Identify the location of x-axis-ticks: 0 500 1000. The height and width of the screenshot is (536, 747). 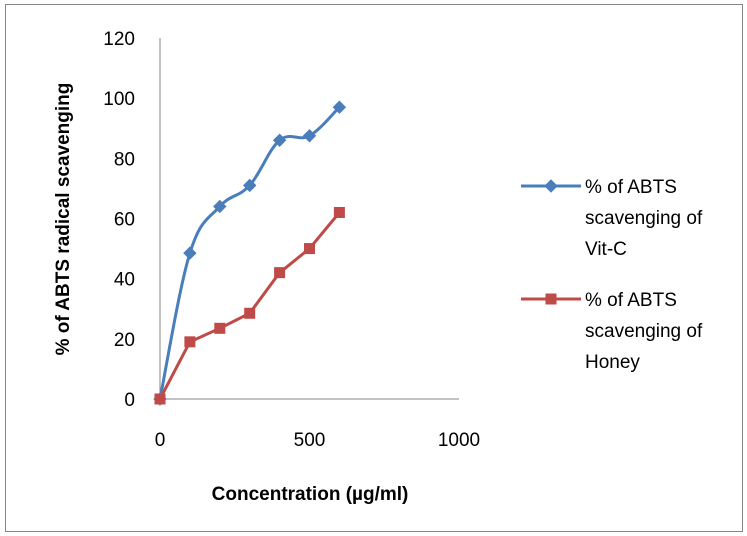
(317, 440).